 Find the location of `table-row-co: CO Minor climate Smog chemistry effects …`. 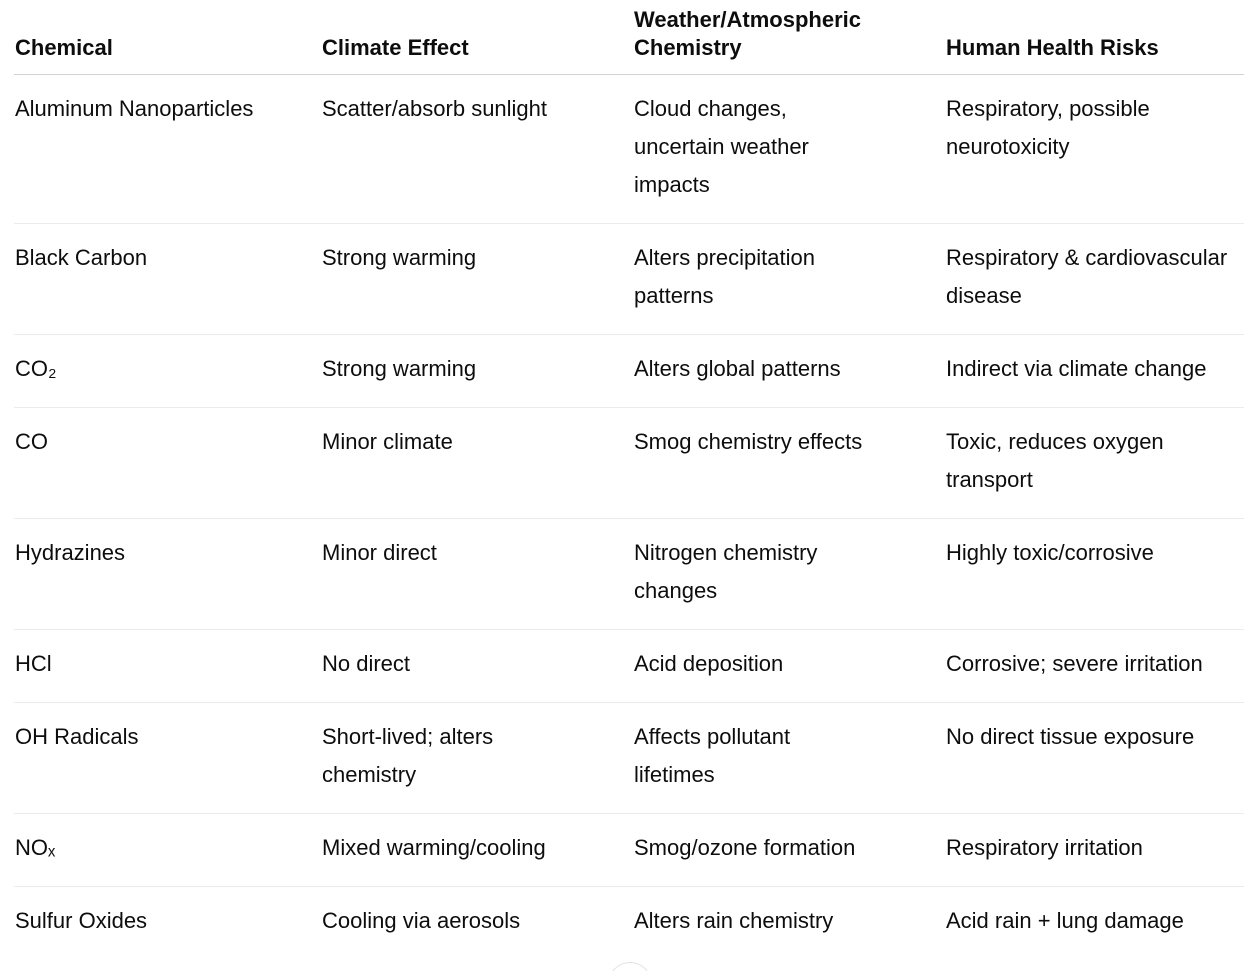

table-row-co: CO Minor climate Smog chemistry effects … is located at coordinates (629, 463).